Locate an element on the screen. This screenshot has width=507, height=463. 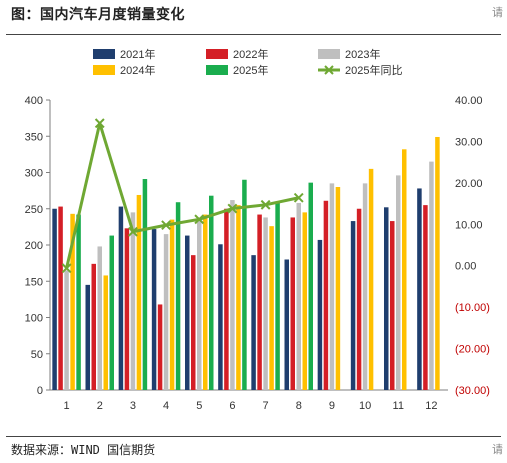
x-tick-label: 5 is located at coordinates (199, 406).